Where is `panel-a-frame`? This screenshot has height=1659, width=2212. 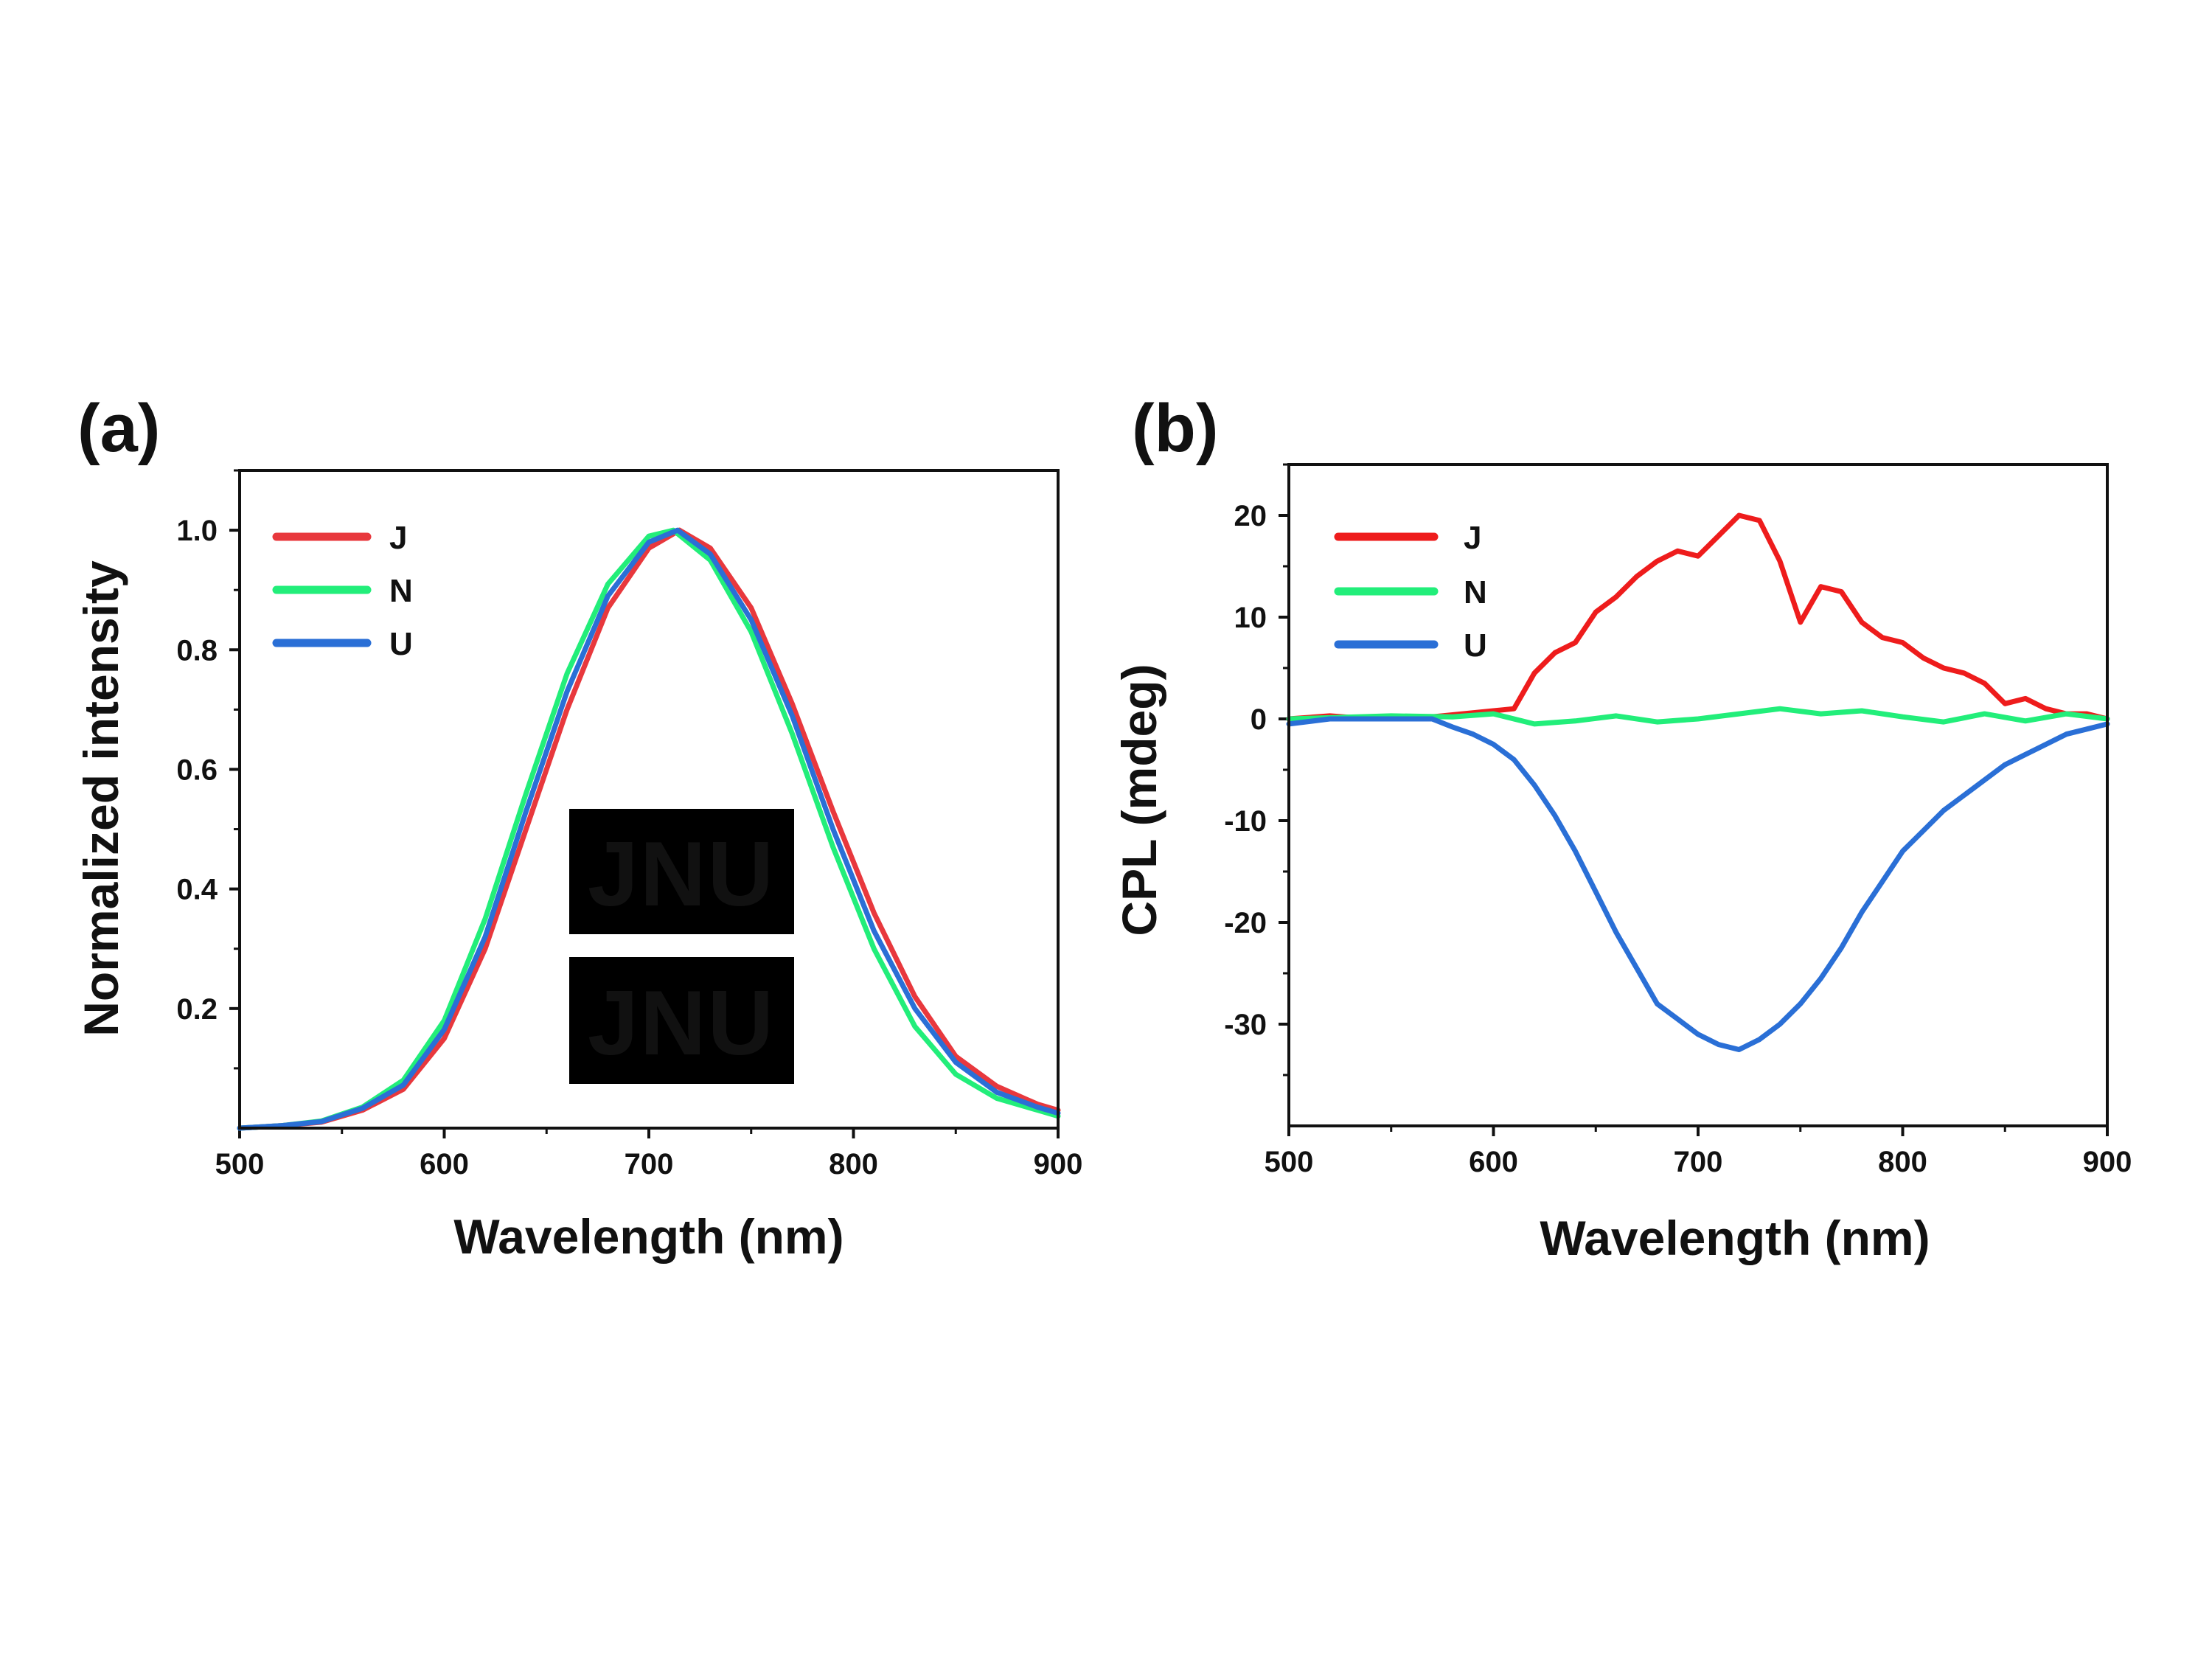 panel-a-frame is located at coordinates (649, 799).